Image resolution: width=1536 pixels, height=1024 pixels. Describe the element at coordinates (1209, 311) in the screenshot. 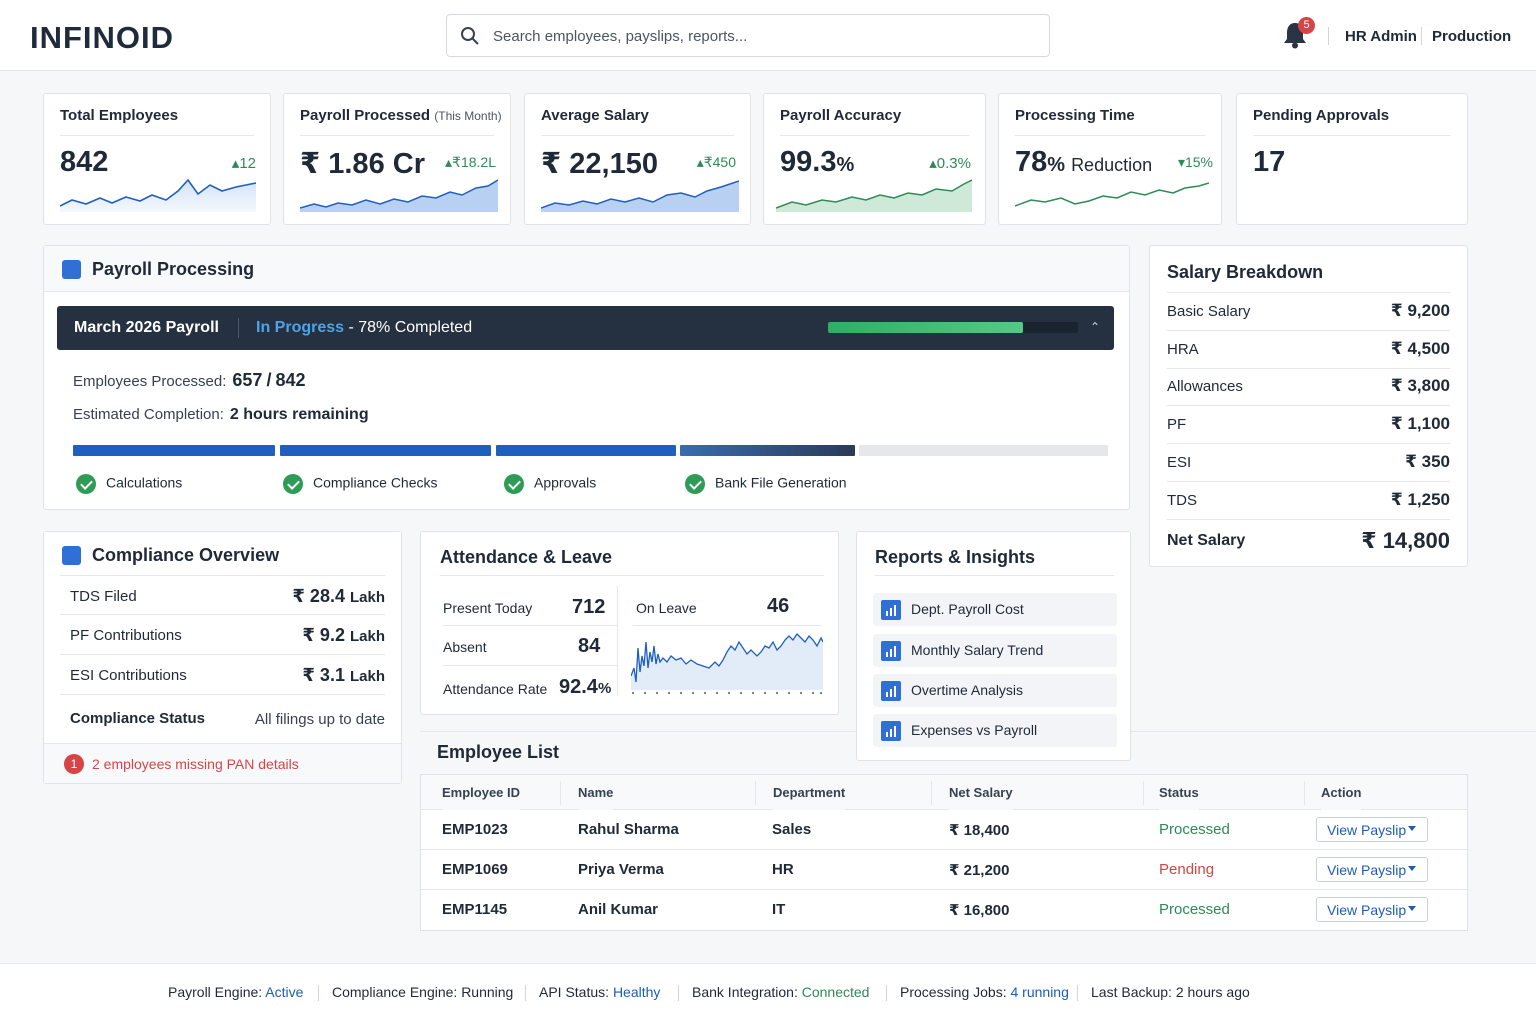

I see `salary-label: Basic Salary` at that location.